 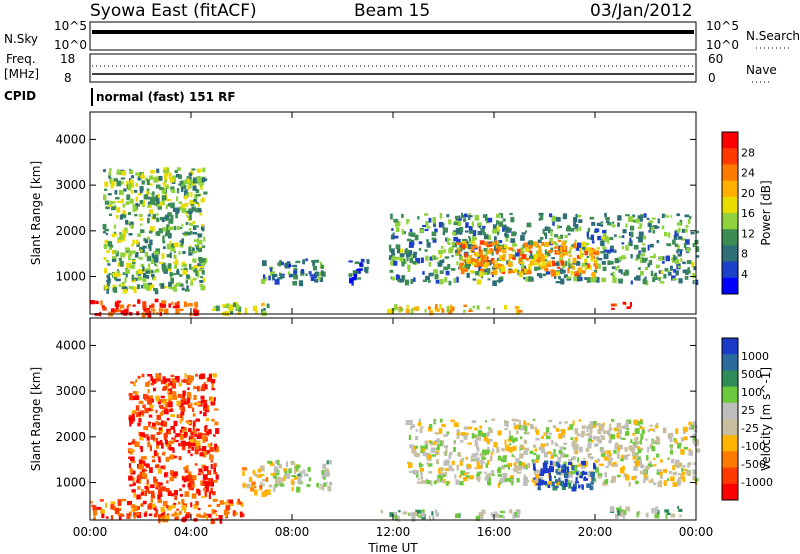 I want to click on station-title: Syowa East (fitACF), so click(x=173, y=11).